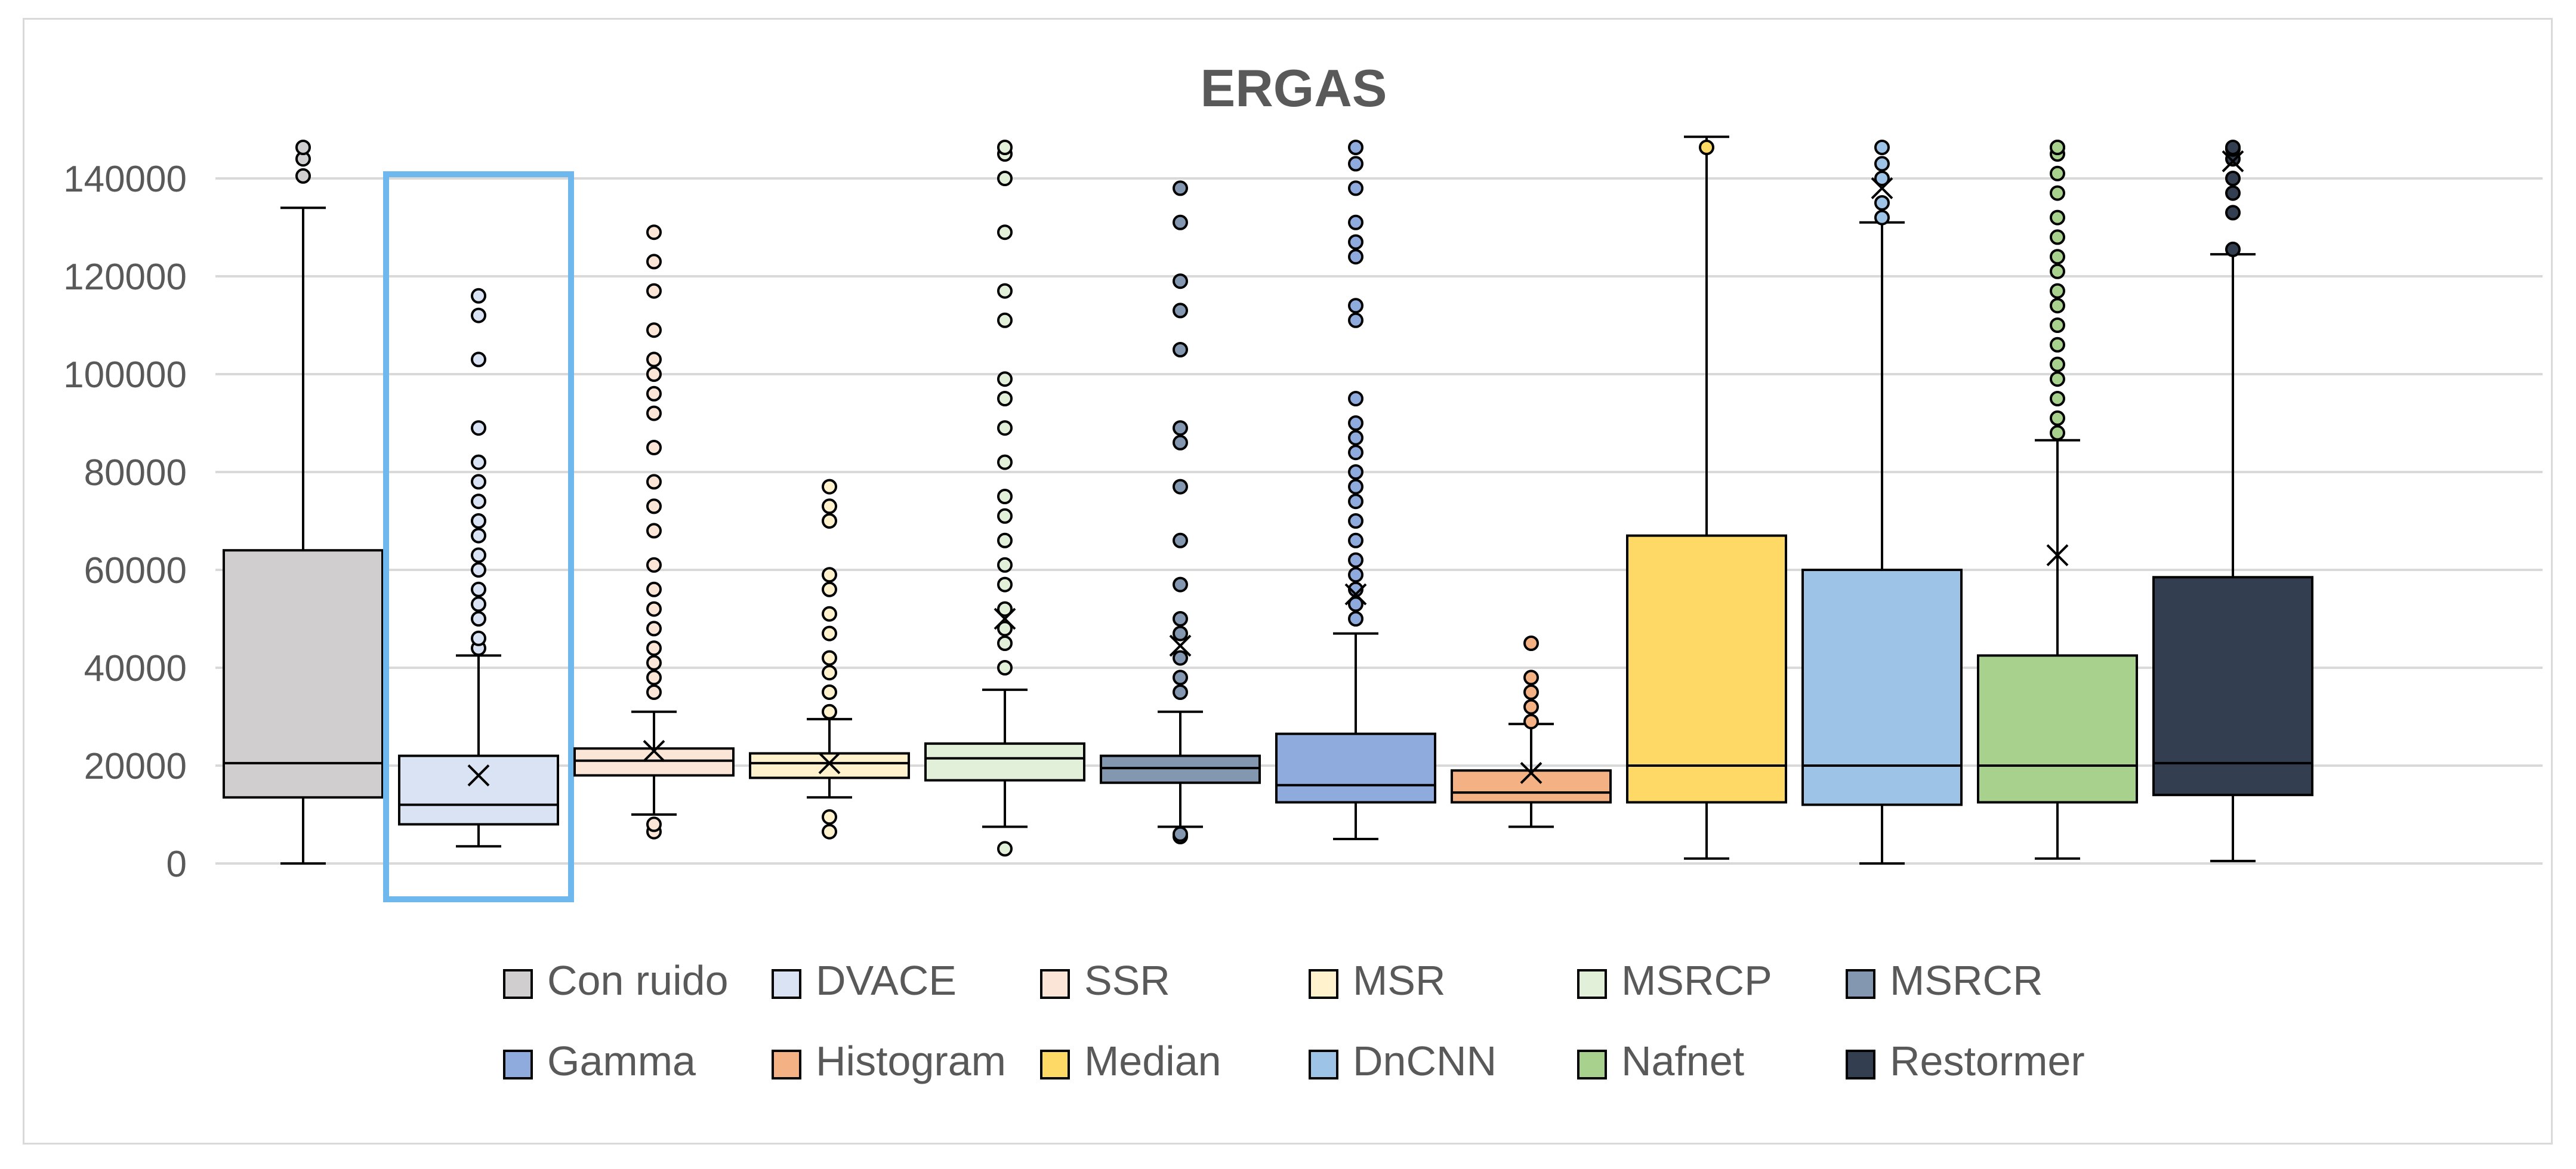  I want to click on legend-label: DVACE, so click(887, 980).